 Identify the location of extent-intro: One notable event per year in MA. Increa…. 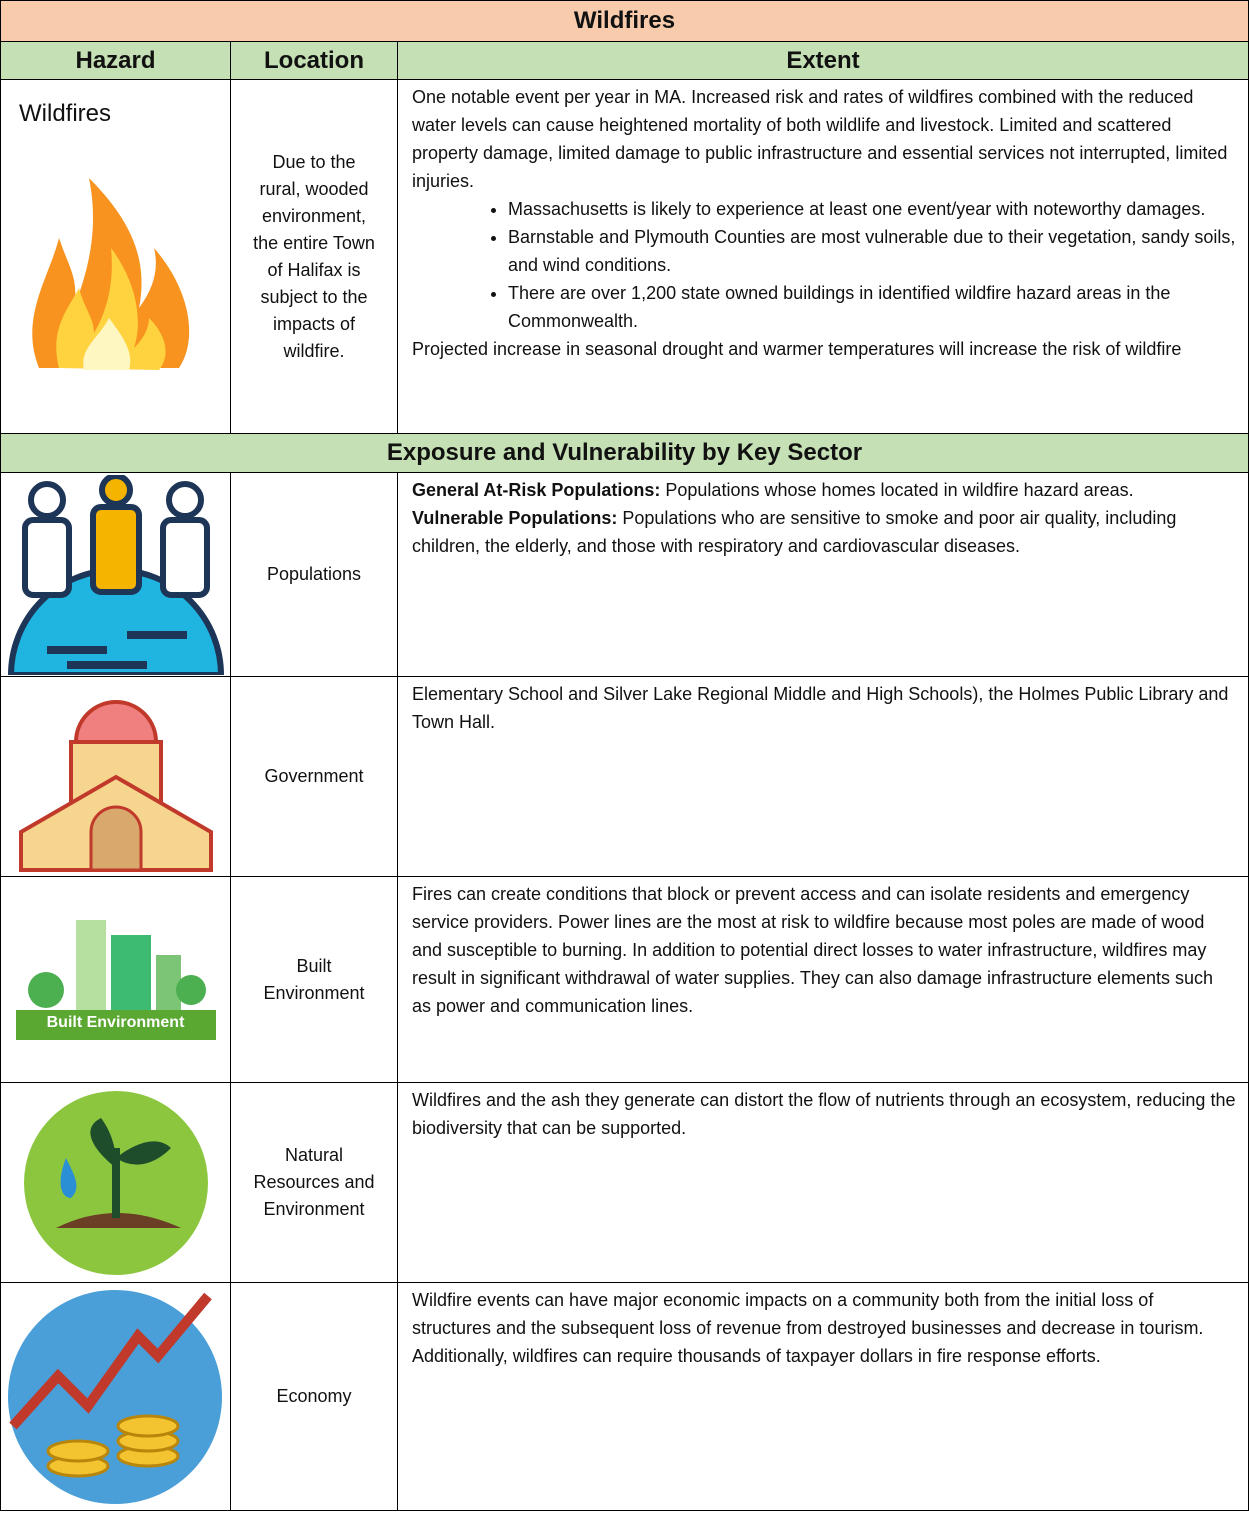
(820, 139).